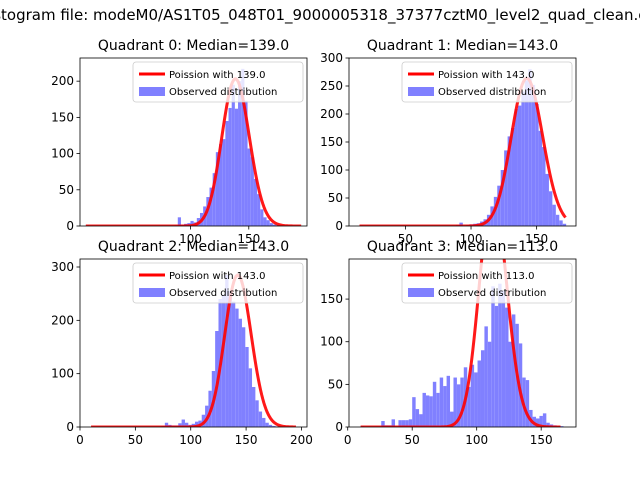 The height and width of the screenshot is (480, 640). Describe the element at coordinates (193, 247) in the screenshot. I see `panel-title: Quadrant 2: Median=143.0` at that location.